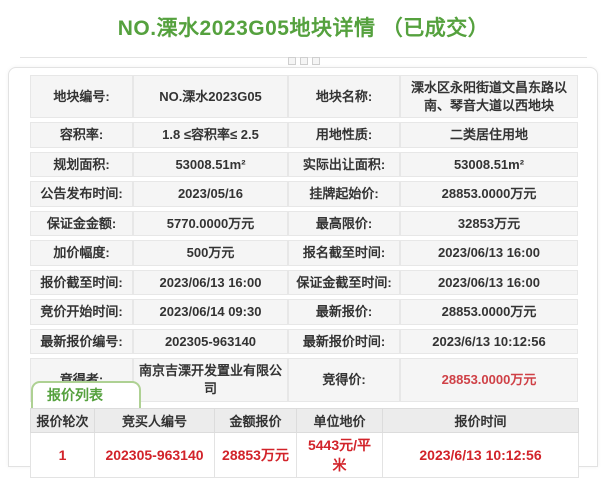 The height and width of the screenshot is (478, 607). I want to click on detail-value: 500万元, so click(210, 253).